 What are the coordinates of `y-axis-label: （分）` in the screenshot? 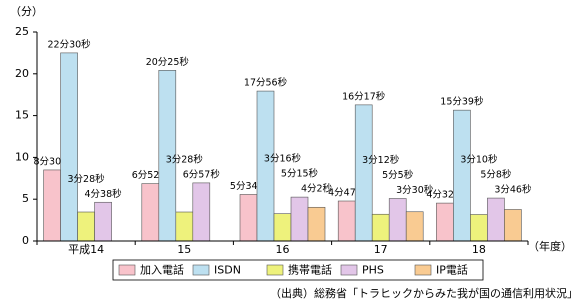 It's located at (26, 11).